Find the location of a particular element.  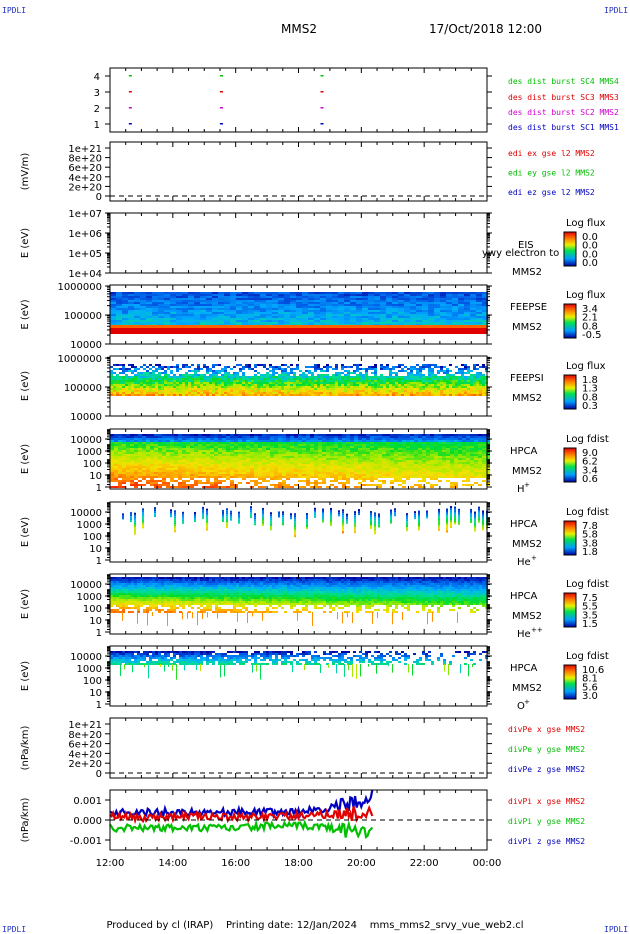

eis-panel-colorbar-tick-label: 0.0 is located at coordinates (590, 246).